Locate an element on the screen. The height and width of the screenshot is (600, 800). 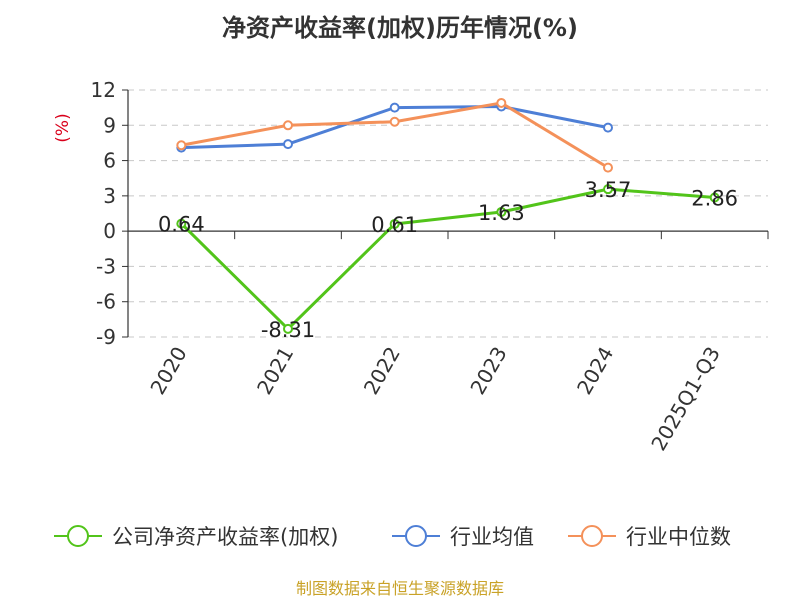
data-label: 2.86 is located at coordinates (714, 199).